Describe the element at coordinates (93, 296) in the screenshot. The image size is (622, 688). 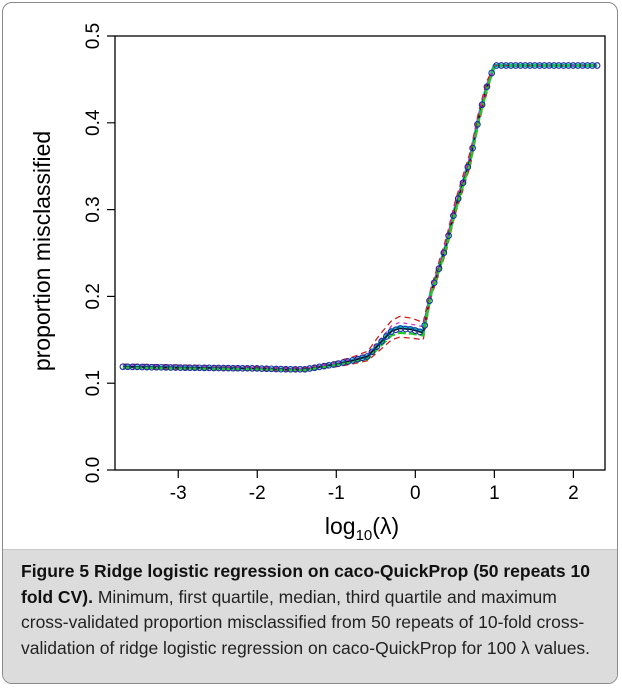
I see `y-tick-label: 0.2` at that location.